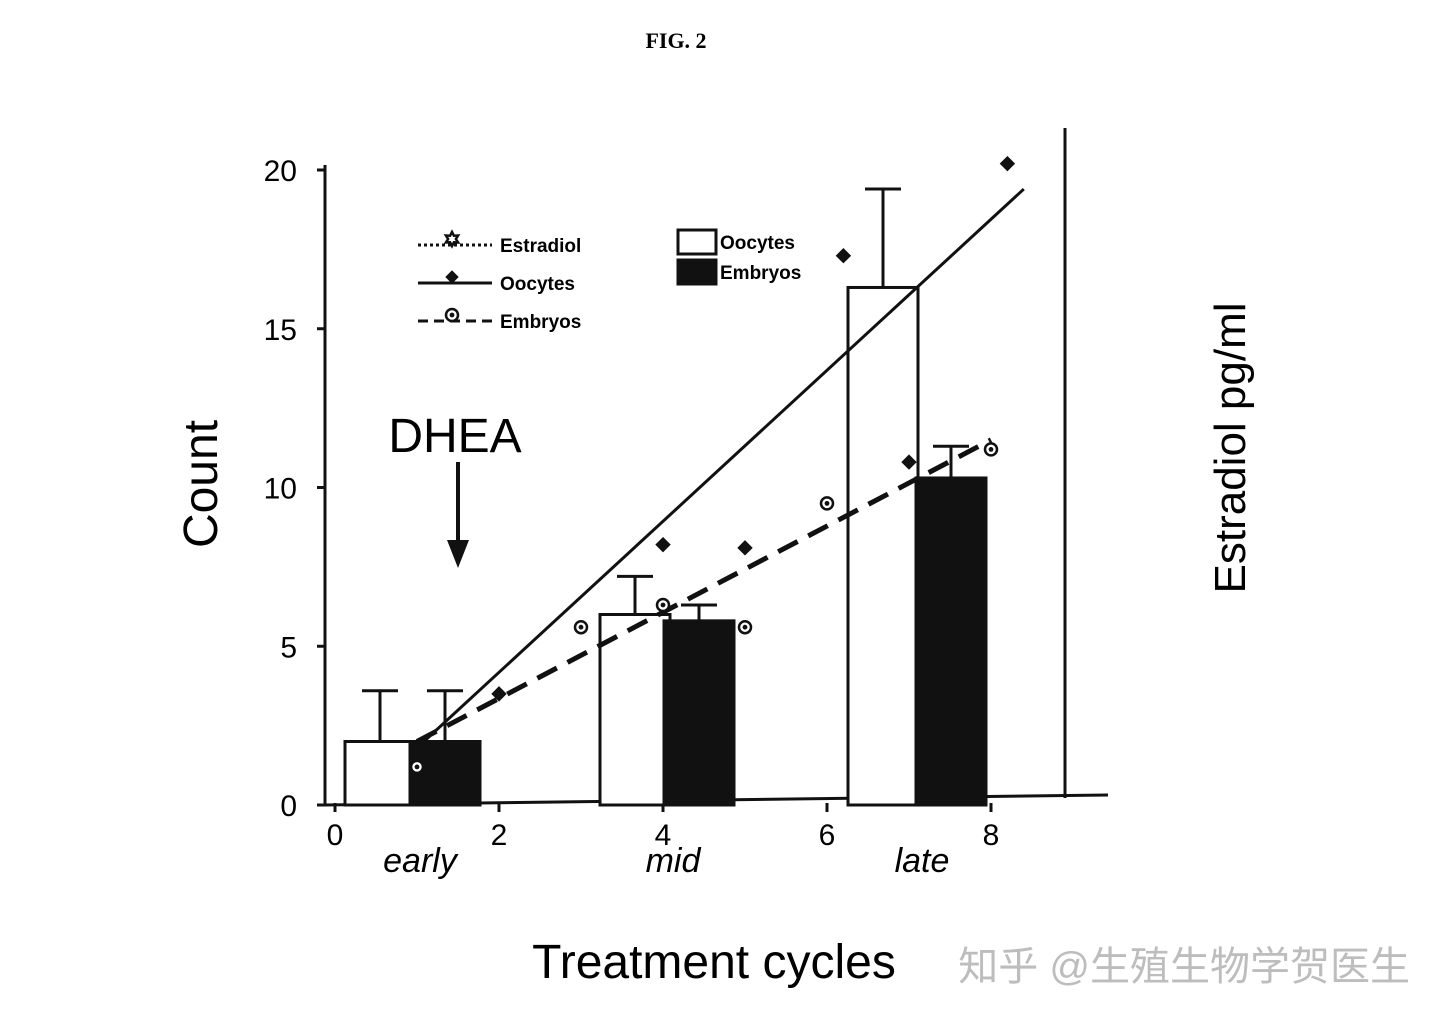 This screenshot has width=1450, height=1026. What do you see at coordinates (760, 273) in the screenshot?
I see `legend-bar-label: Embryos` at bounding box center [760, 273].